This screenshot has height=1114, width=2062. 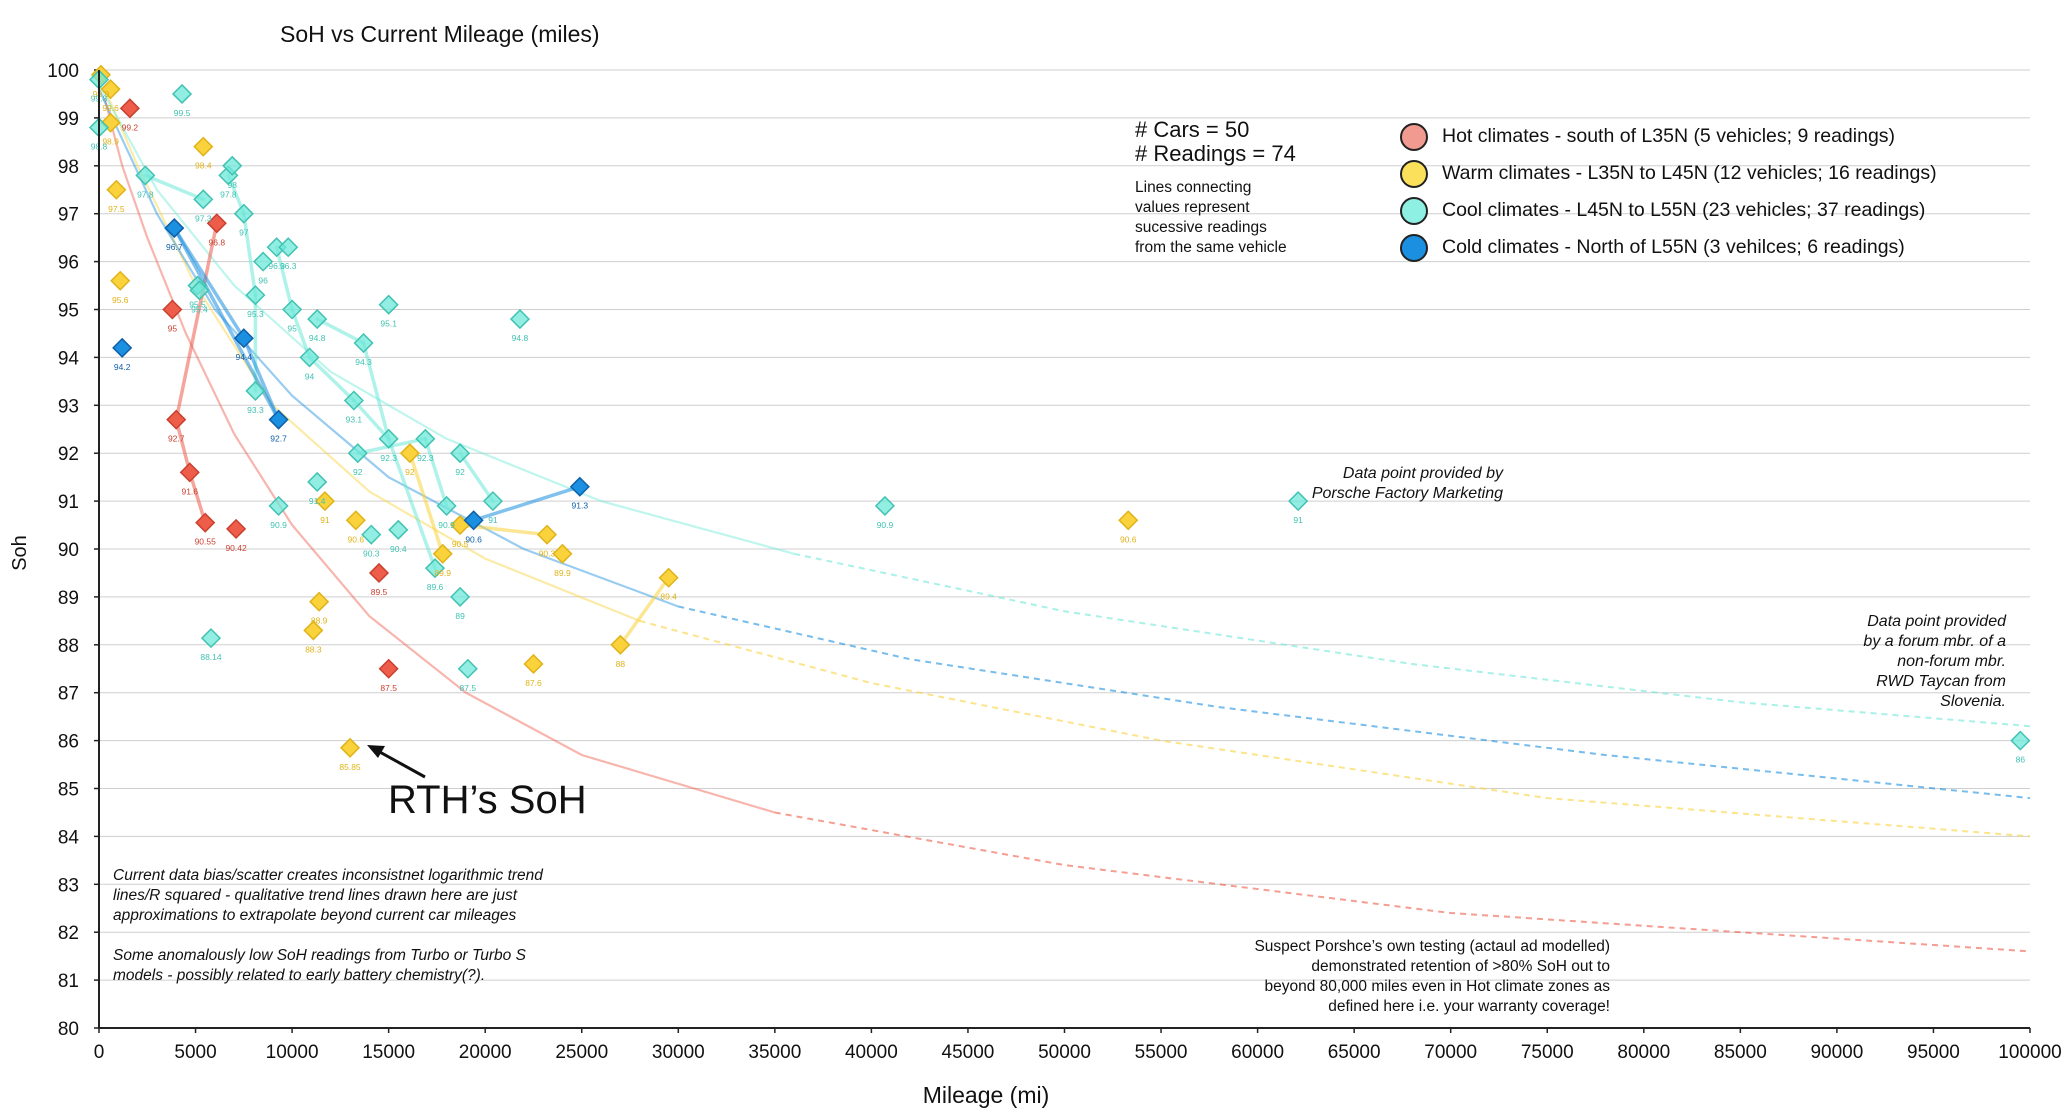 What do you see at coordinates (236, 548) in the screenshot?
I see `data-label: 90.42` at bounding box center [236, 548].